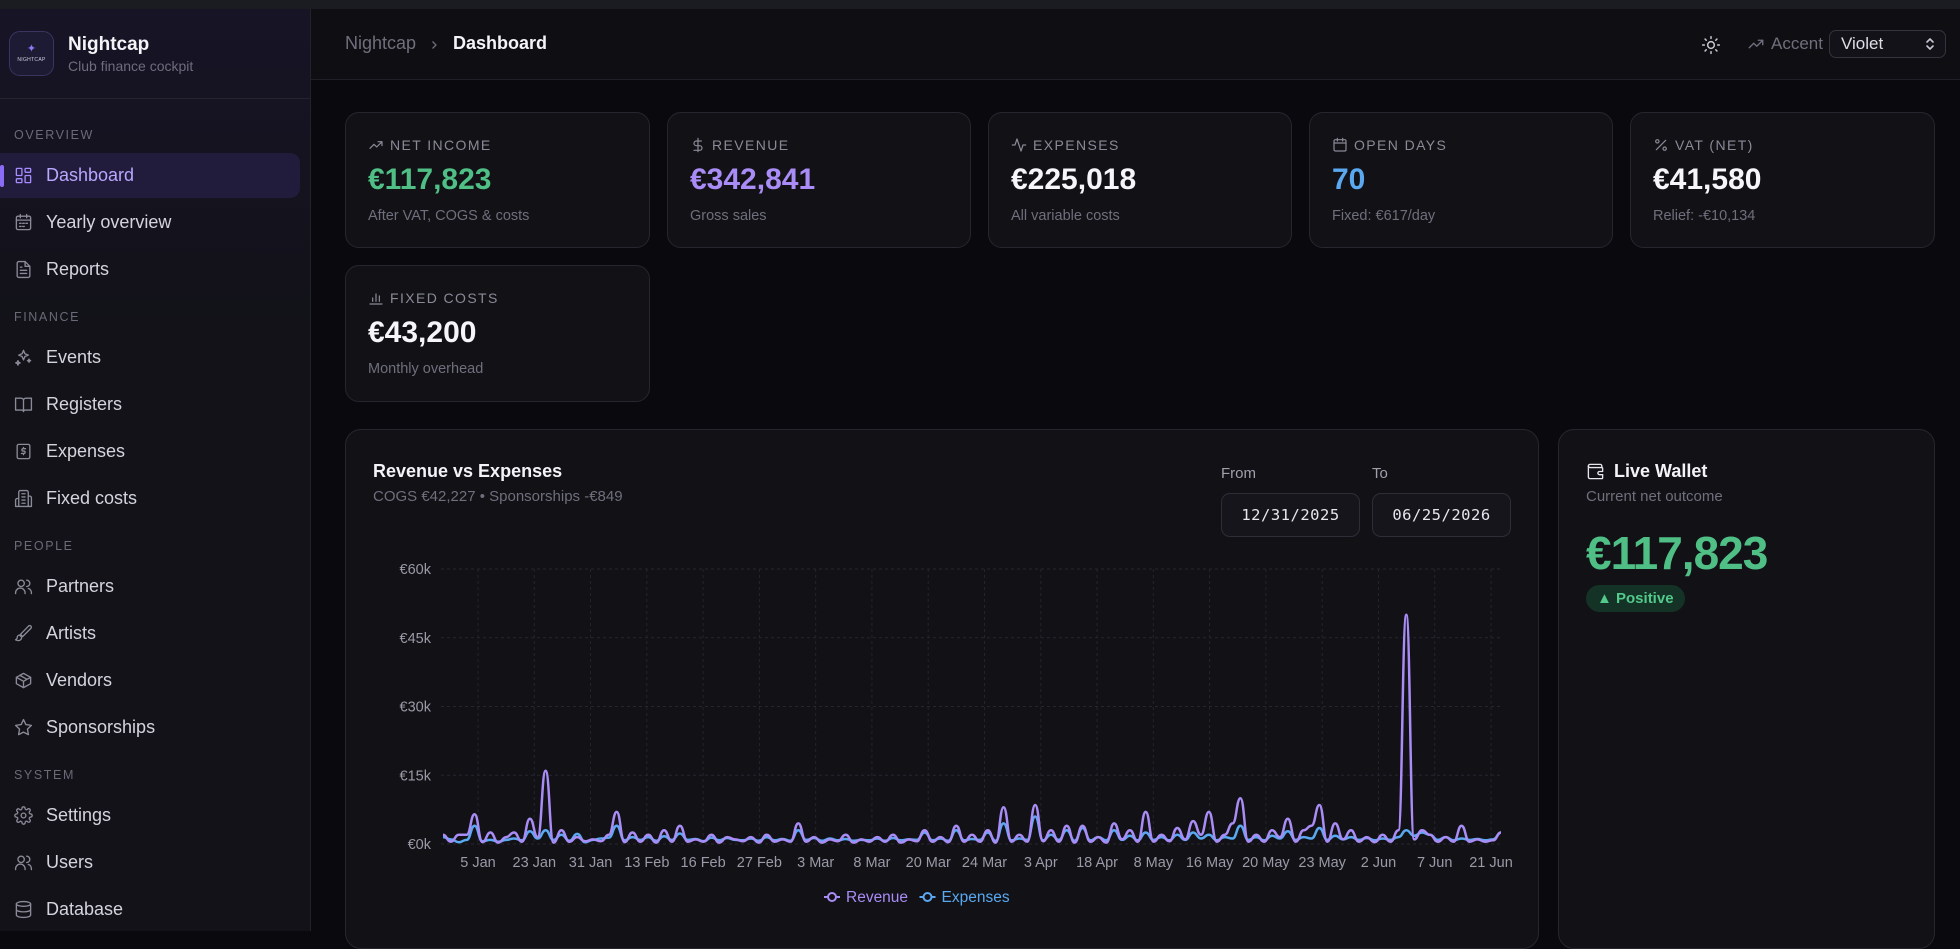  Describe the element at coordinates (728, 216) in the screenshot. I see `kpi-sub: Gross sales` at that location.